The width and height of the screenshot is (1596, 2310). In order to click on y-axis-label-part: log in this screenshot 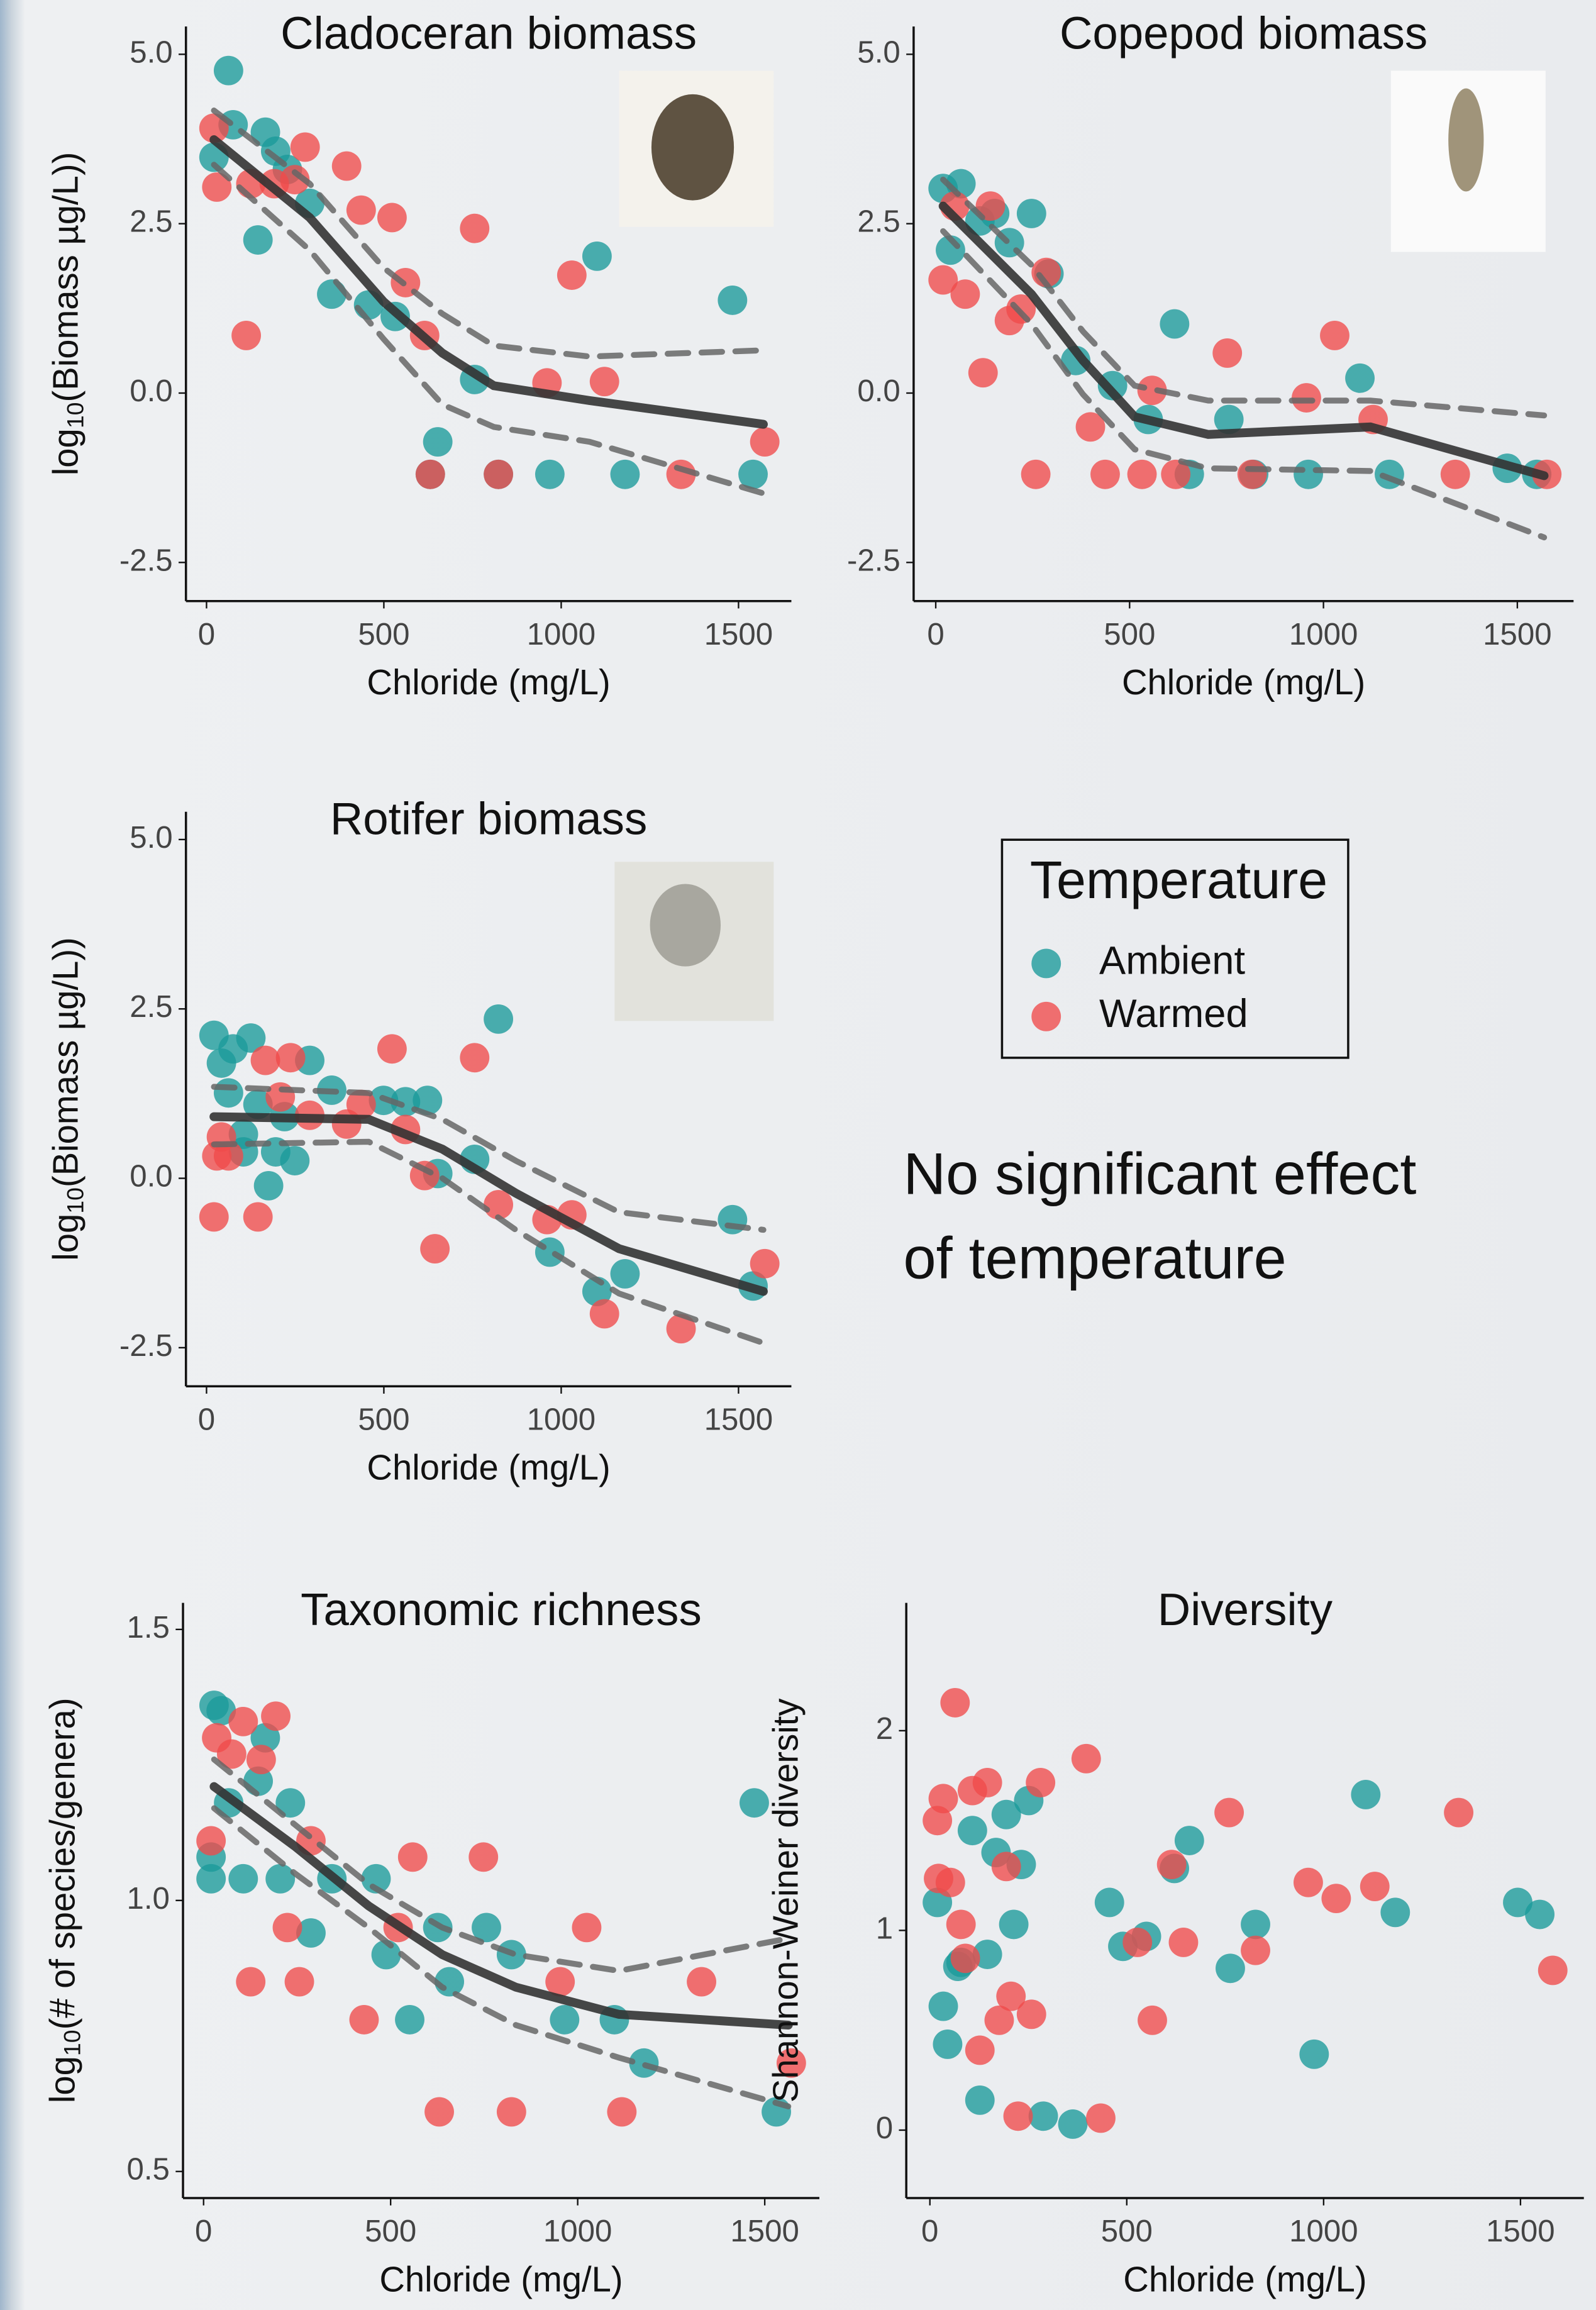, I will do `click(65, 452)`.